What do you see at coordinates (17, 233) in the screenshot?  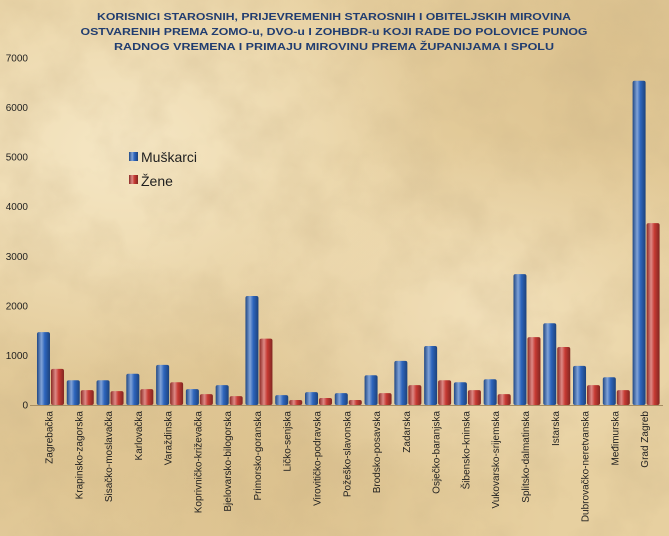 I see `y-axis: 0 1000 2000 3000 4000 5000 6000 7000` at bounding box center [17, 233].